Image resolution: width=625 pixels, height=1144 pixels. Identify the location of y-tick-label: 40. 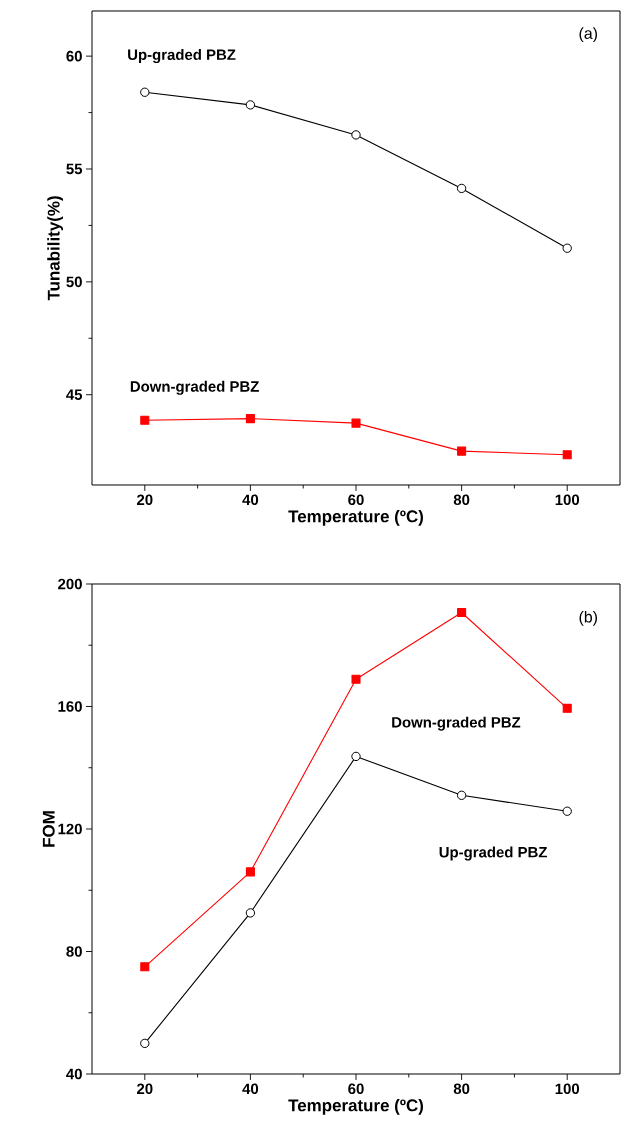
(74, 1074).